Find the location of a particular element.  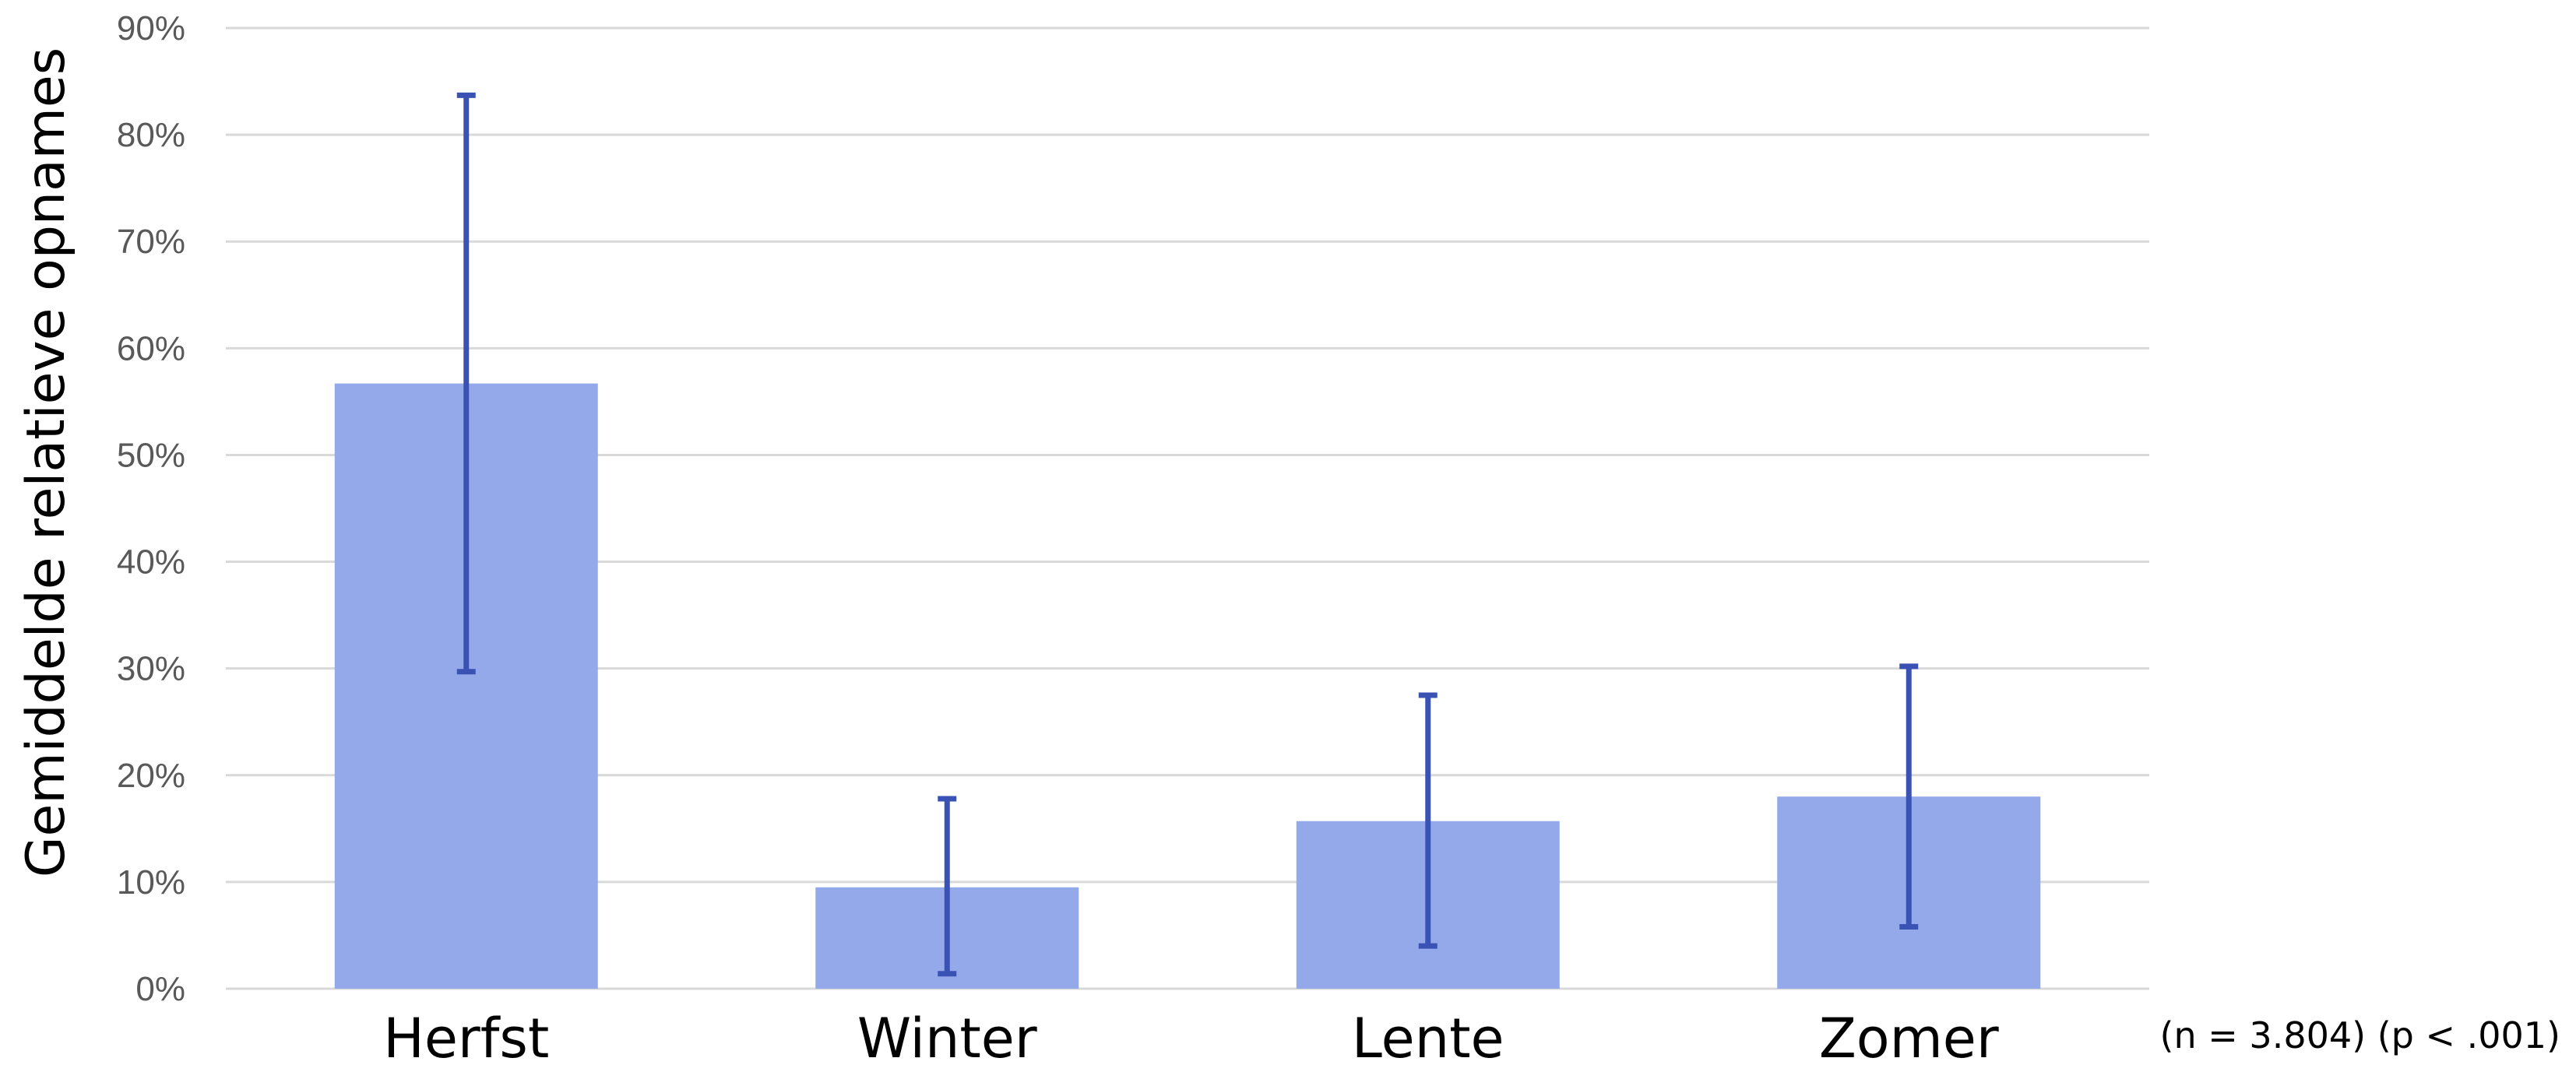

error-bar-herfst is located at coordinates (466, 384).